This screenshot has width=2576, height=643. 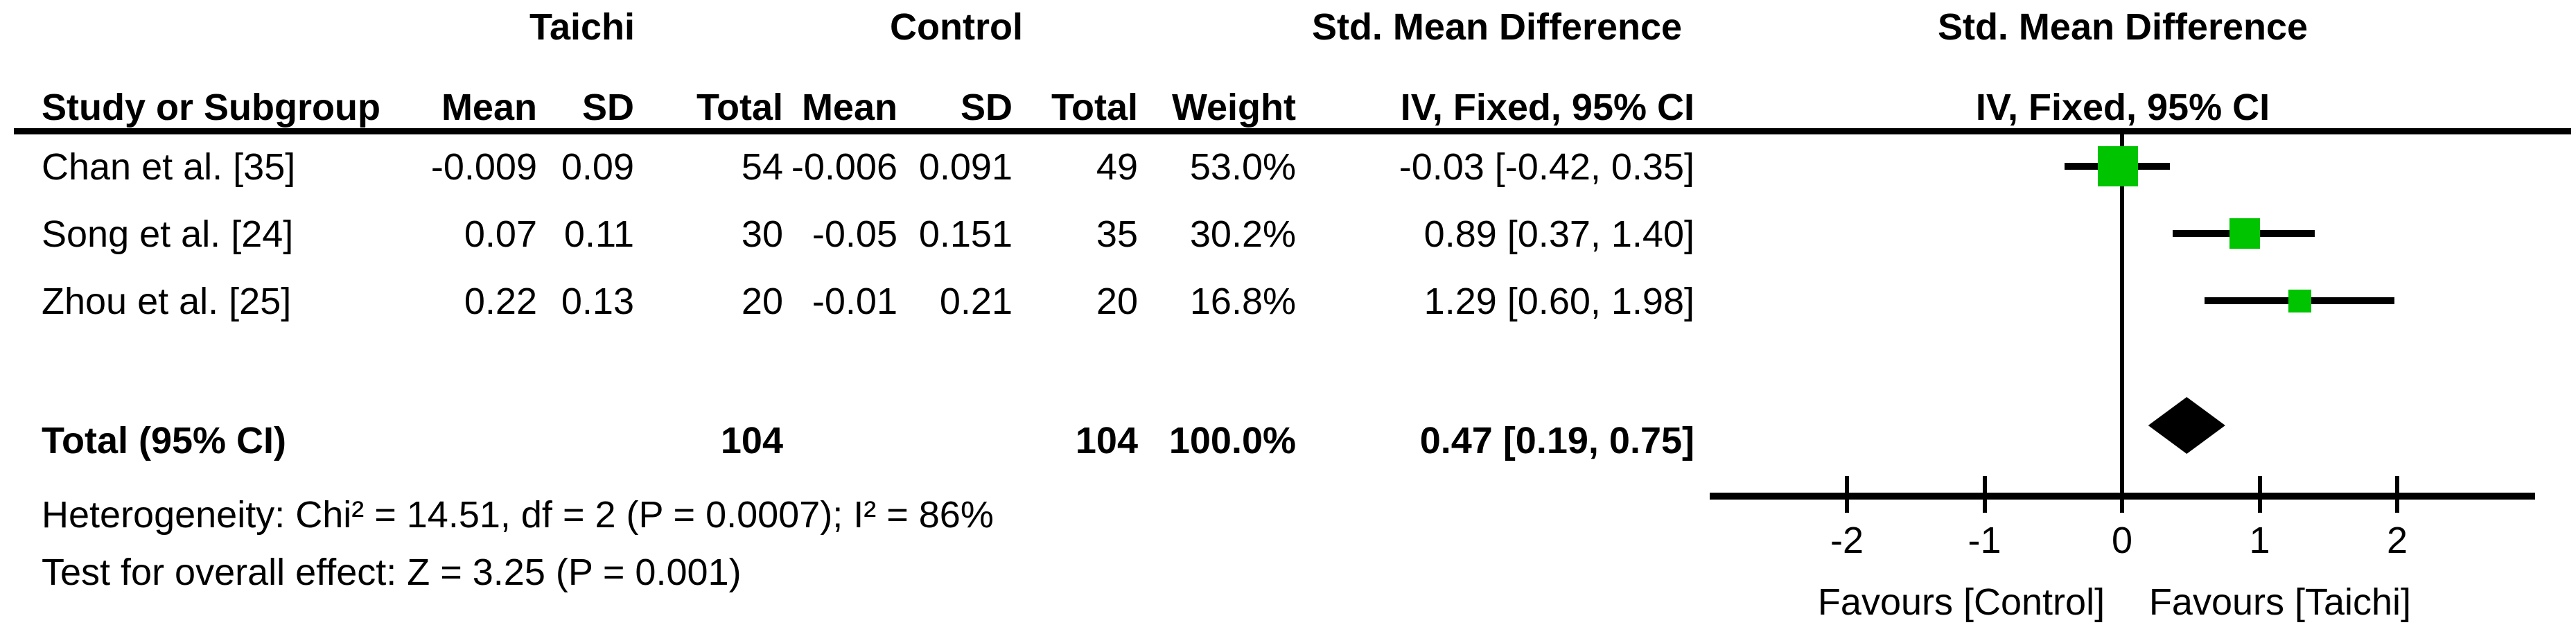 I want to click on total-label: Total (95% CI), so click(x=164, y=440).